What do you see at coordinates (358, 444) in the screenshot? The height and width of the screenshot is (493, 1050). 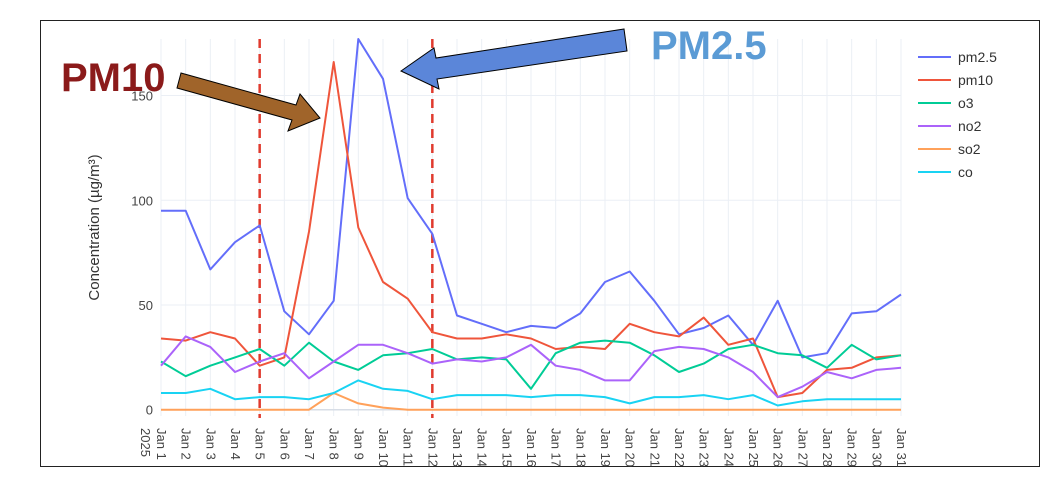 I see `x-tick-label: Jan 9` at bounding box center [358, 444].